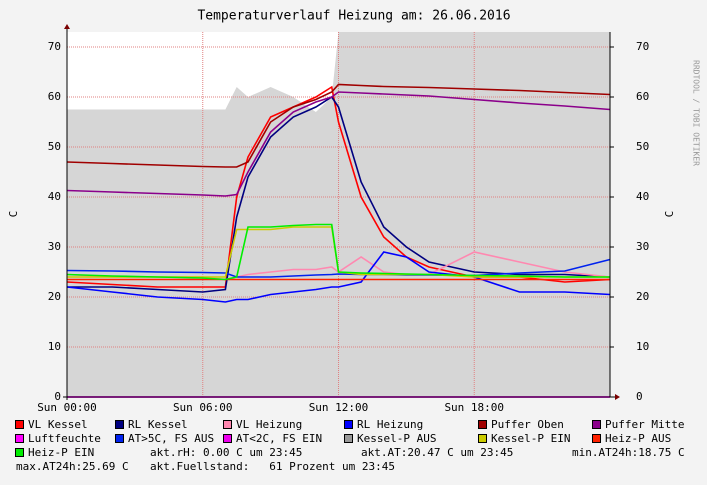  What do you see at coordinates (269, 424) in the screenshot?
I see `legend-label: VL Heizung` at bounding box center [269, 424].